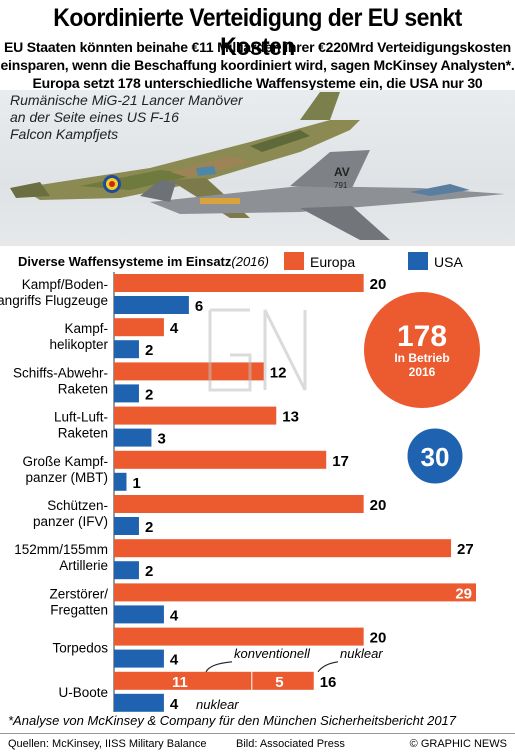 Image resolution: width=515 pixels, height=755 pixels. What do you see at coordinates (161, 439) in the screenshot?
I see `data-label-usa: 3` at bounding box center [161, 439].